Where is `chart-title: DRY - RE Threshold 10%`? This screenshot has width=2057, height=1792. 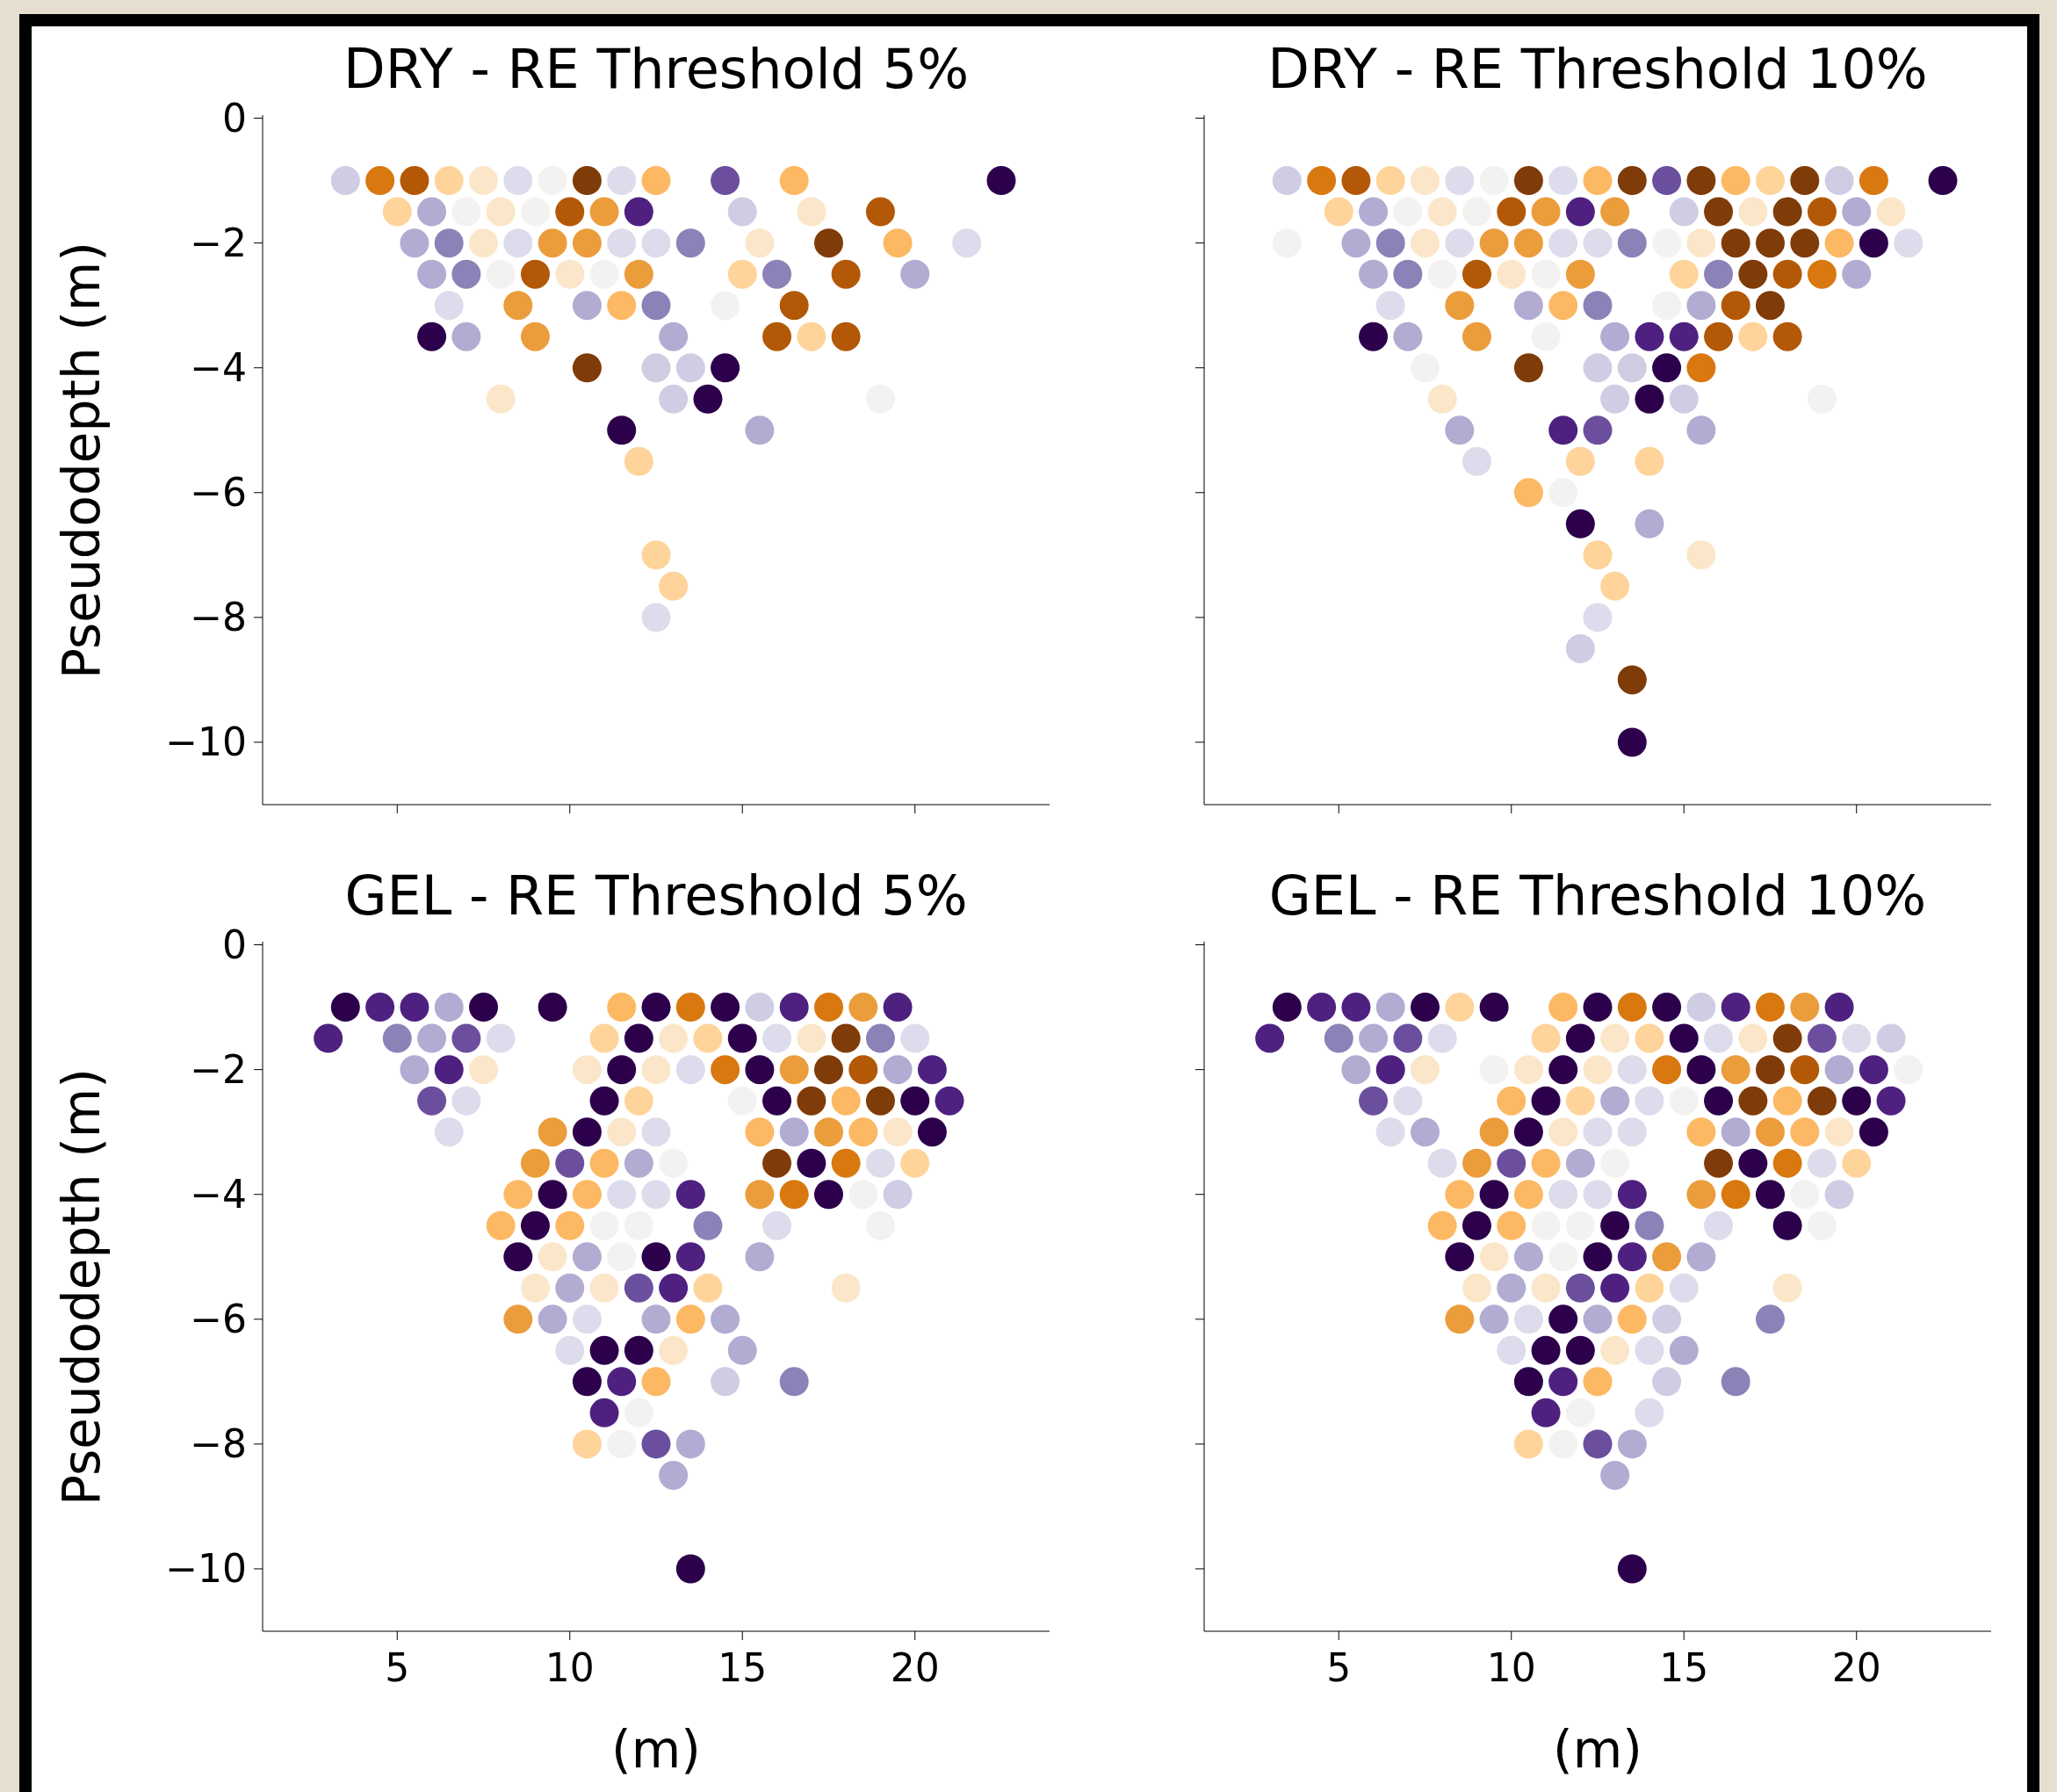 chart-title: DRY - RE Threshold 10% is located at coordinates (1598, 69).